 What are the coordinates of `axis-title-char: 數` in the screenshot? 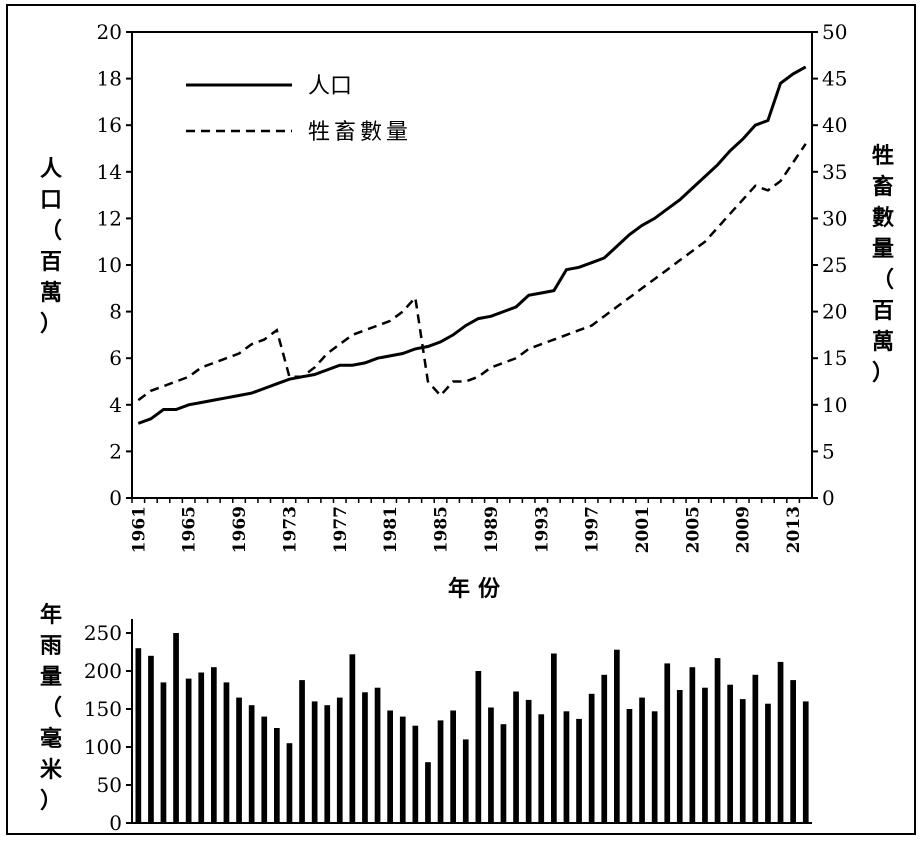 It's located at (882, 218).